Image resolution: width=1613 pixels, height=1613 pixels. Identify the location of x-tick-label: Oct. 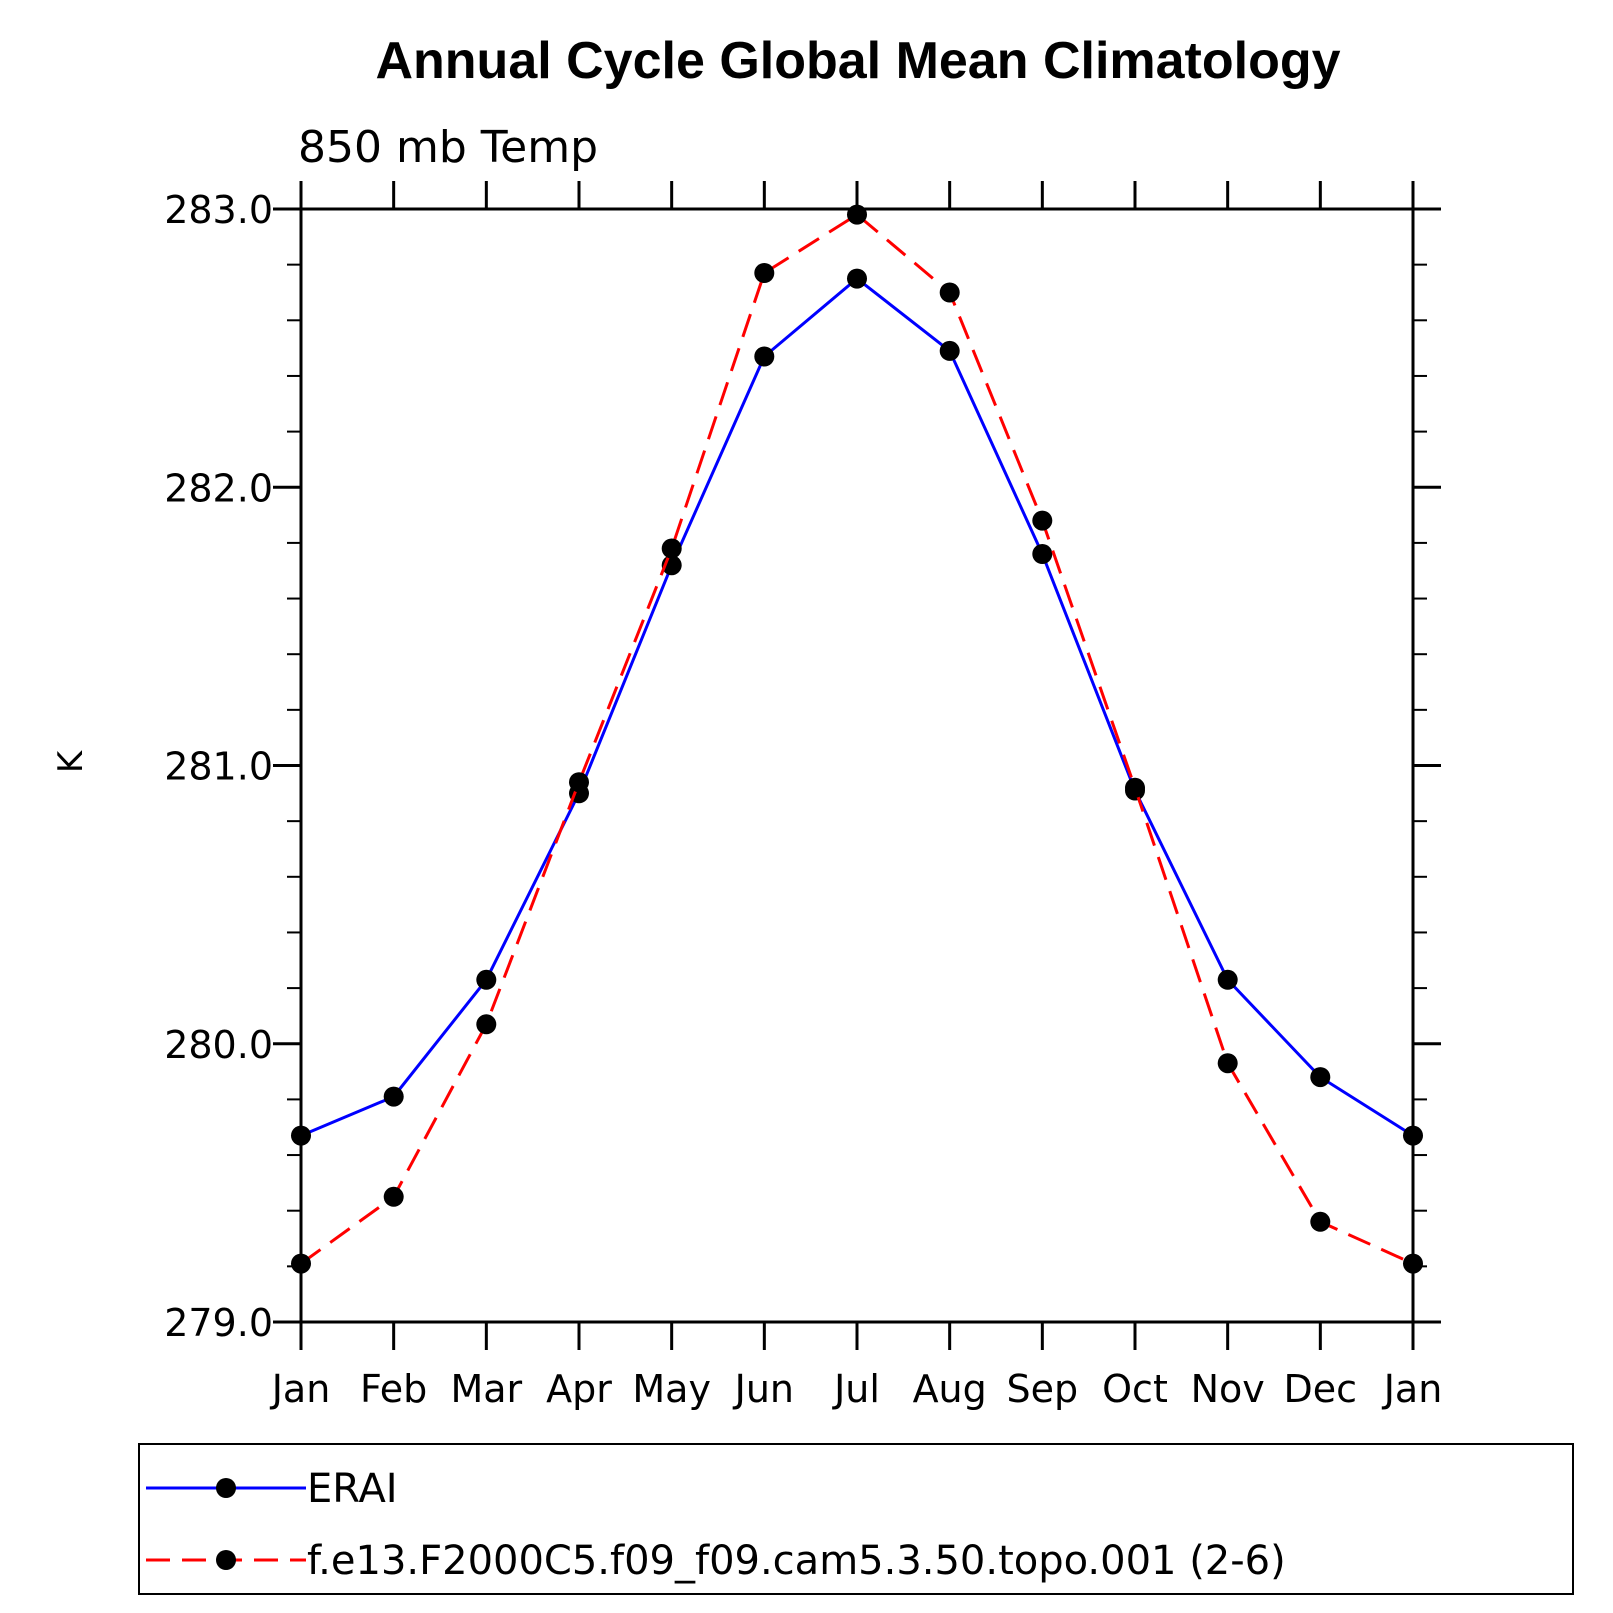
(1135, 1389).